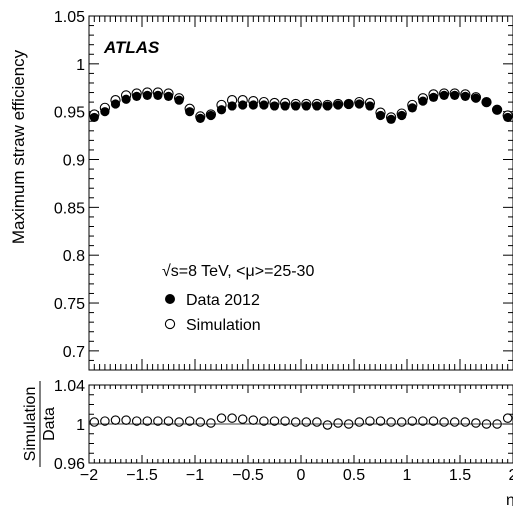 The image size is (513, 506). Describe the element at coordinates (142, 475) in the screenshot. I see `x-tick-label: −1.5` at that location.